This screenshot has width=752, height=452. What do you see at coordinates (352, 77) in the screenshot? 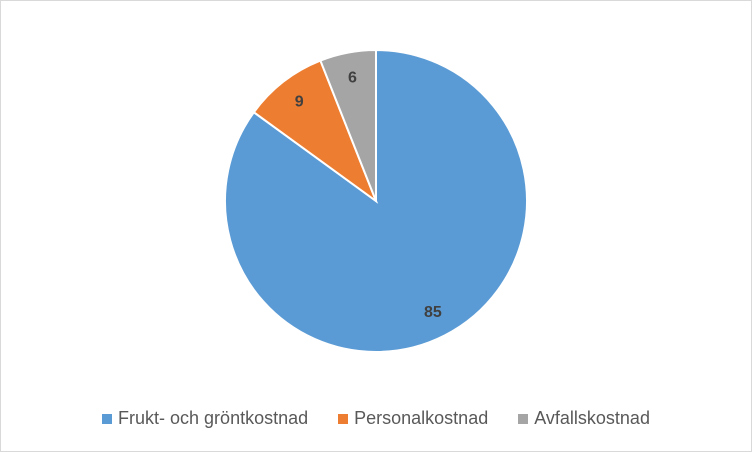
I see `data-label-avfall: 6` at bounding box center [352, 77].